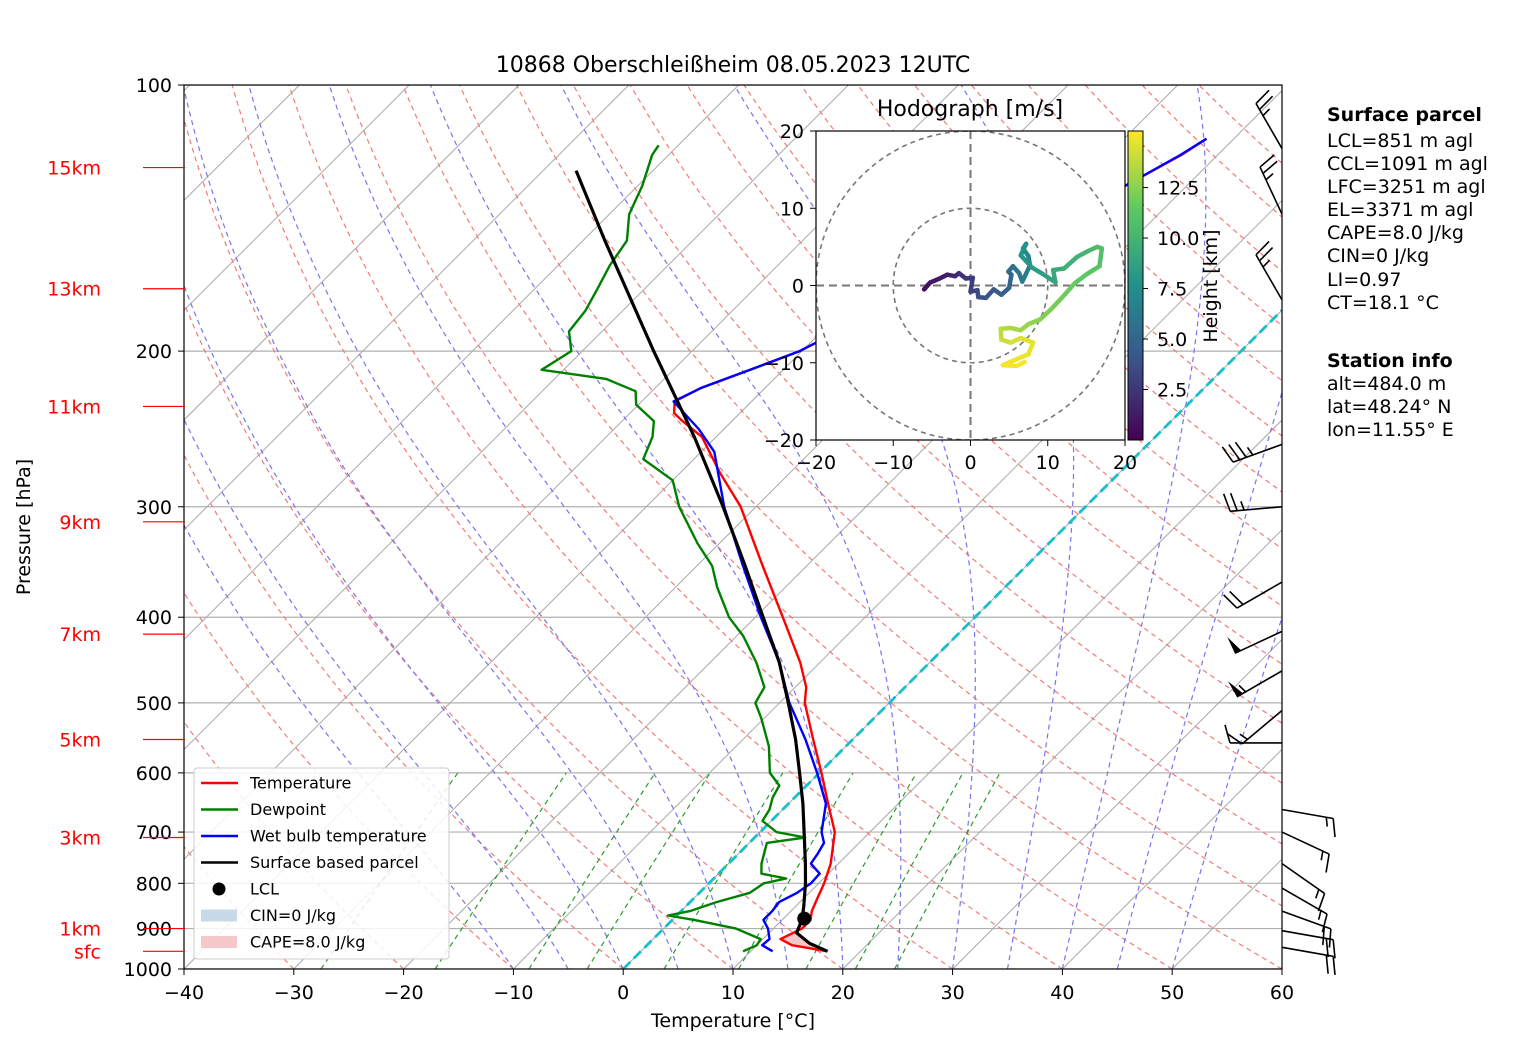 The image size is (1517, 1054). I want to click on hodograph-plot-area, so click(970, 285).